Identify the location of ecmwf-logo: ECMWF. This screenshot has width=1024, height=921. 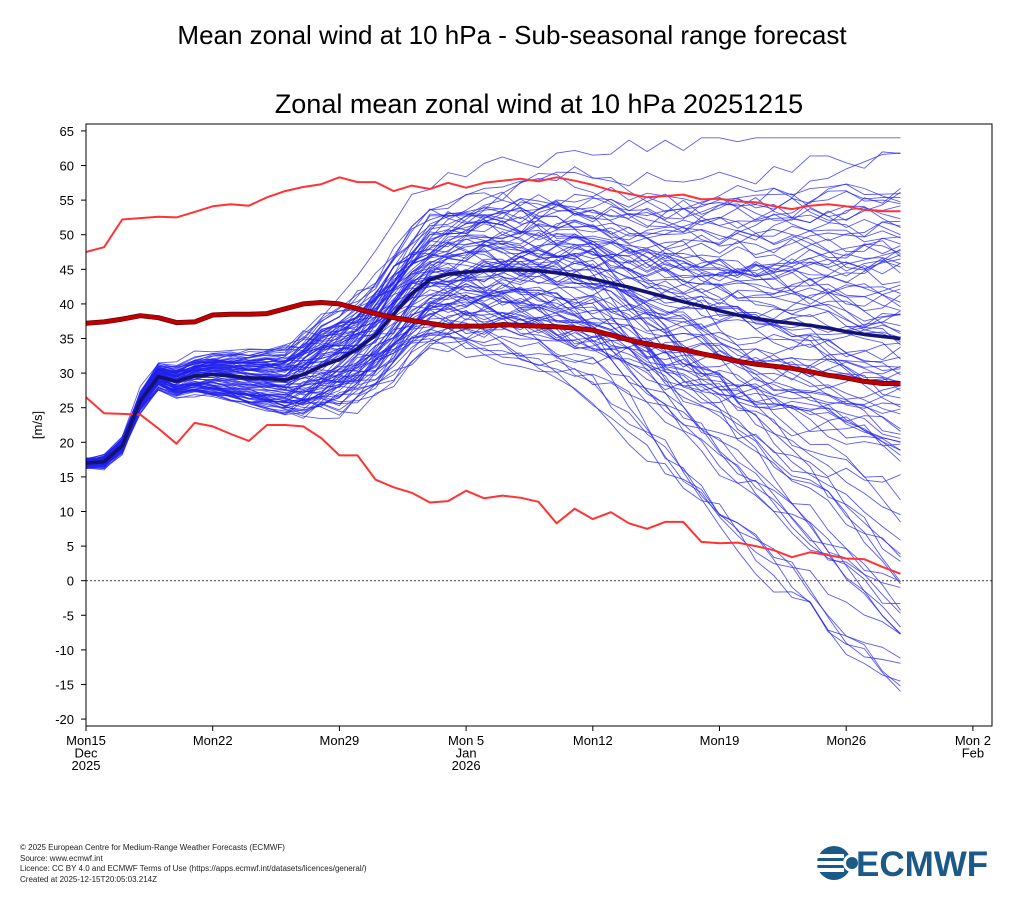
(902, 864).